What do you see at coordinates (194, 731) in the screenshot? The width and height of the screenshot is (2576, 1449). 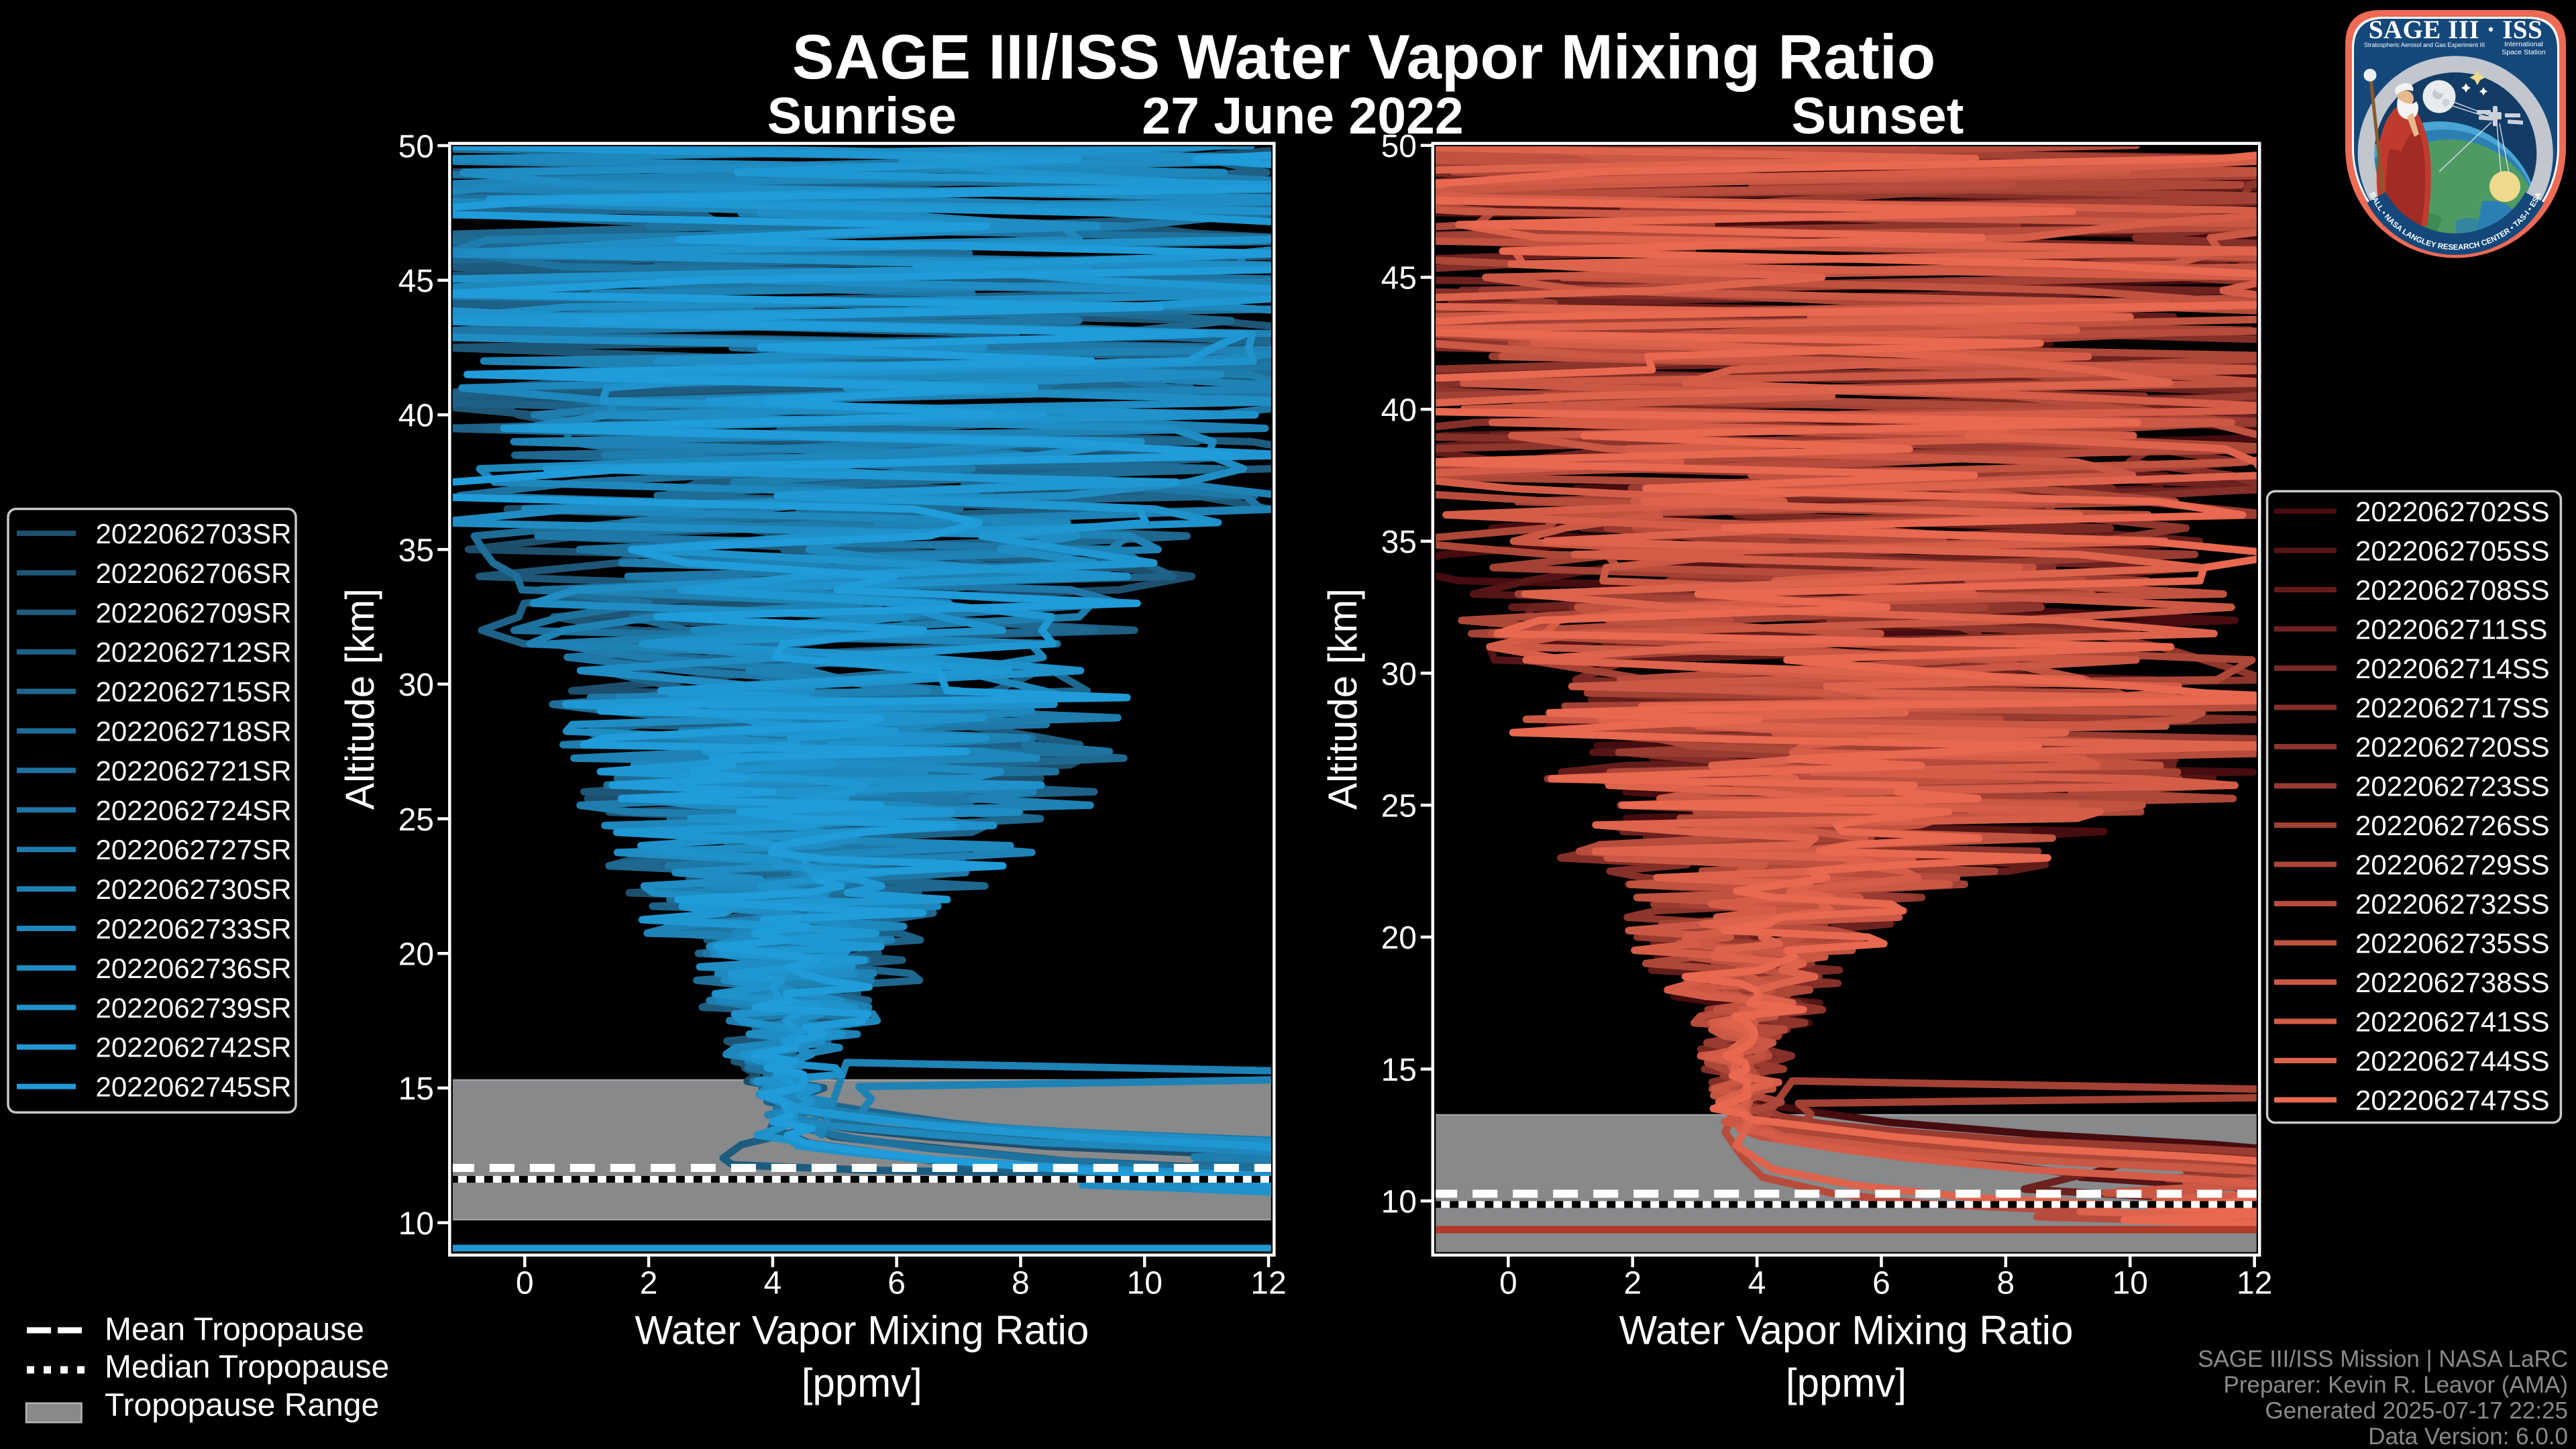 I see `svg-text: 2022062718SR` at bounding box center [194, 731].